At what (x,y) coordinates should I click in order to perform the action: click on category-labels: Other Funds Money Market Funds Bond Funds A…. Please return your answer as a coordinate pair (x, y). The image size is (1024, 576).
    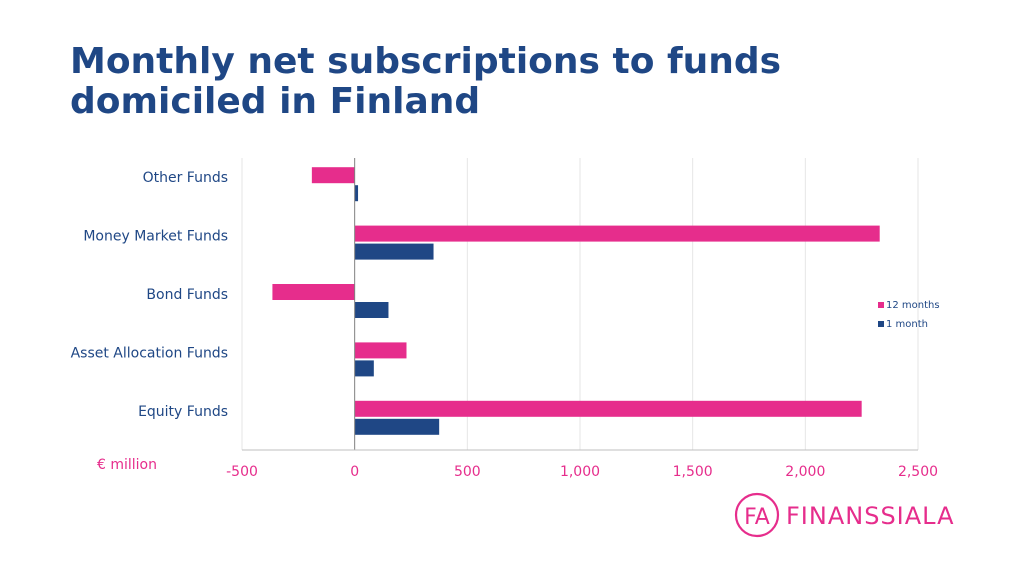
    Looking at the image, I should click on (149, 295).